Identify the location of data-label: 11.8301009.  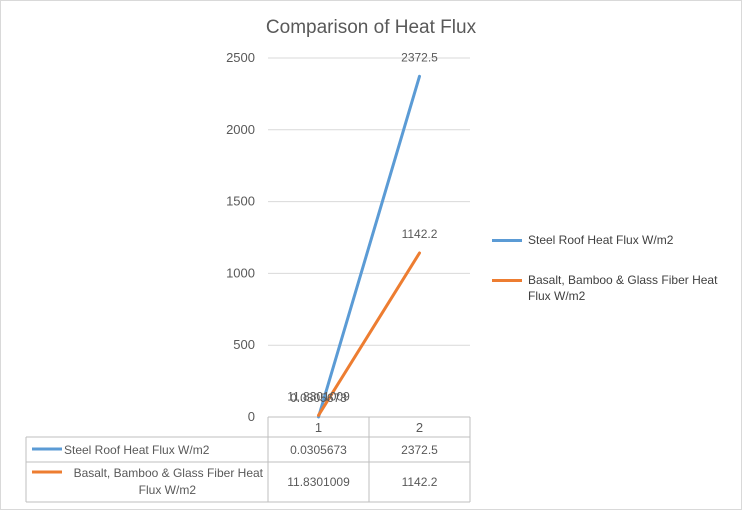
(318, 396).